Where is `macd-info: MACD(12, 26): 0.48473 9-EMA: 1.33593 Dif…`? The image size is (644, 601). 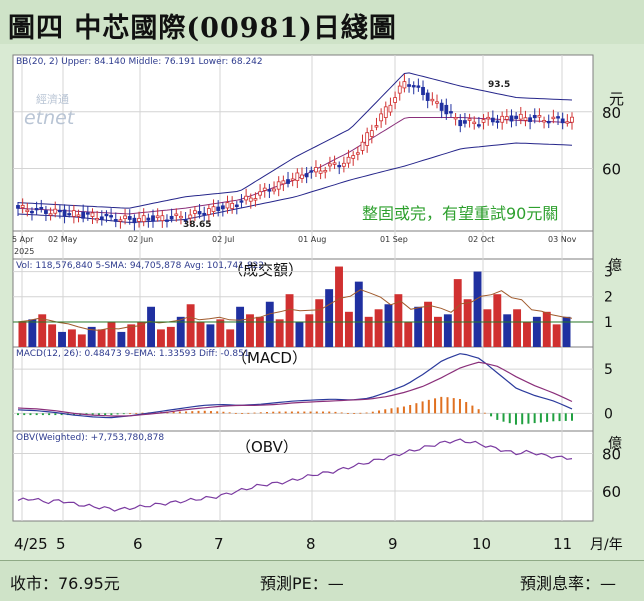
macd-info: MACD(12, 26): 0.48473 9-EMA: 1.33593 Dif… is located at coordinates (133, 354).